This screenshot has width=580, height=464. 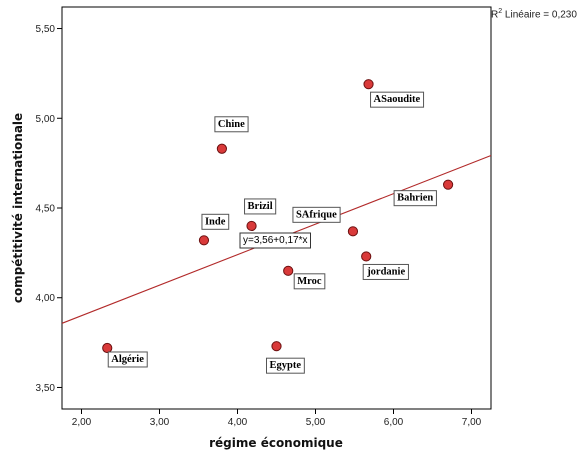 I want to click on x-tick-label: 6,00, so click(x=394, y=422).